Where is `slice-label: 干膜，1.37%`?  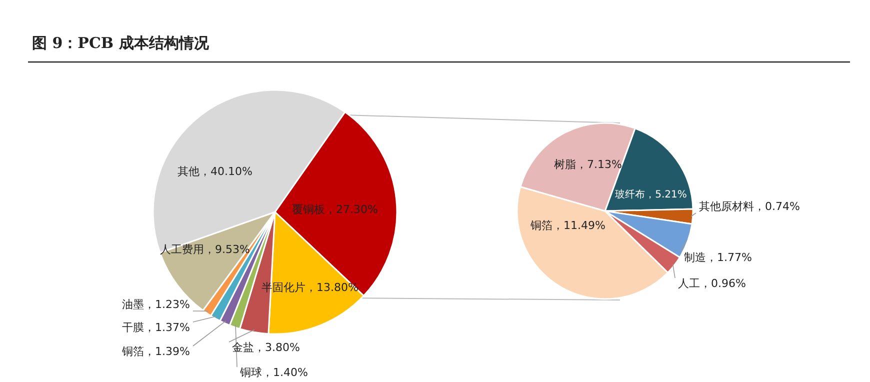
slice-label: 干膜，1.37% is located at coordinates (156, 327).